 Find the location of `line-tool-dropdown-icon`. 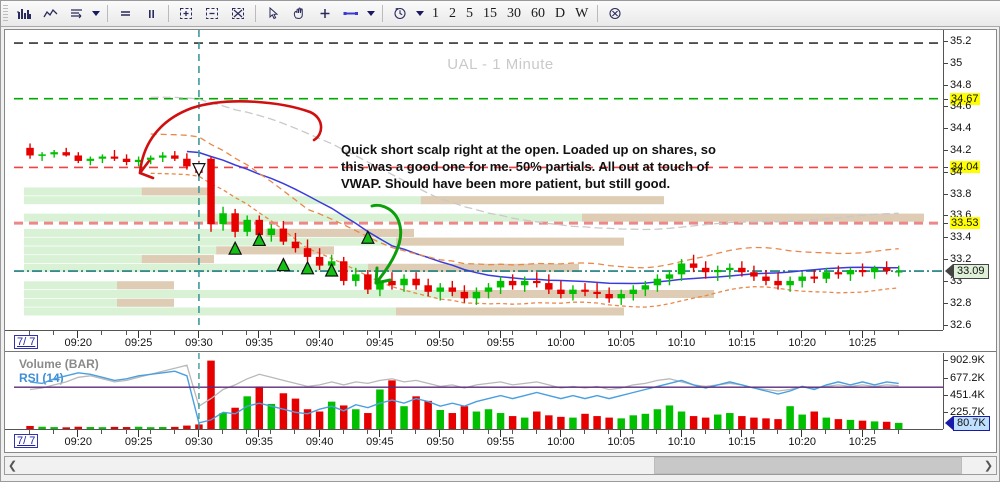

line-tool-dropdown-icon is located at coordinates (371, 13).